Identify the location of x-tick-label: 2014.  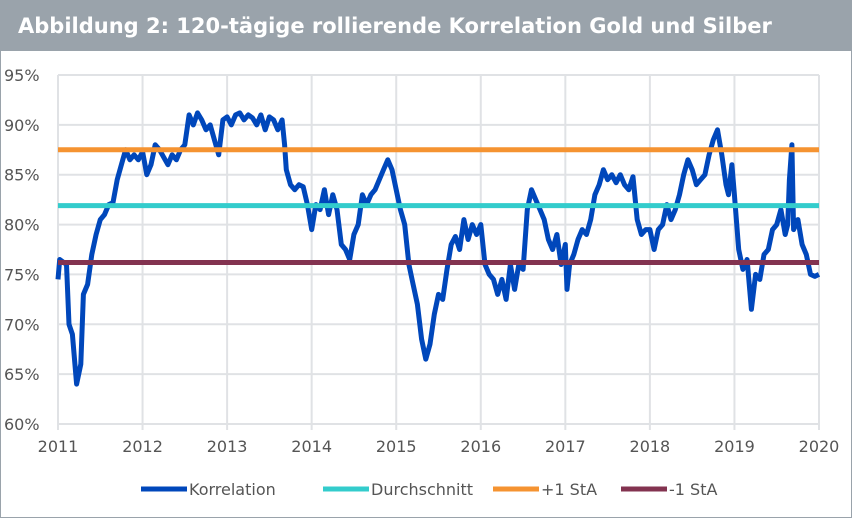
(311, 446).